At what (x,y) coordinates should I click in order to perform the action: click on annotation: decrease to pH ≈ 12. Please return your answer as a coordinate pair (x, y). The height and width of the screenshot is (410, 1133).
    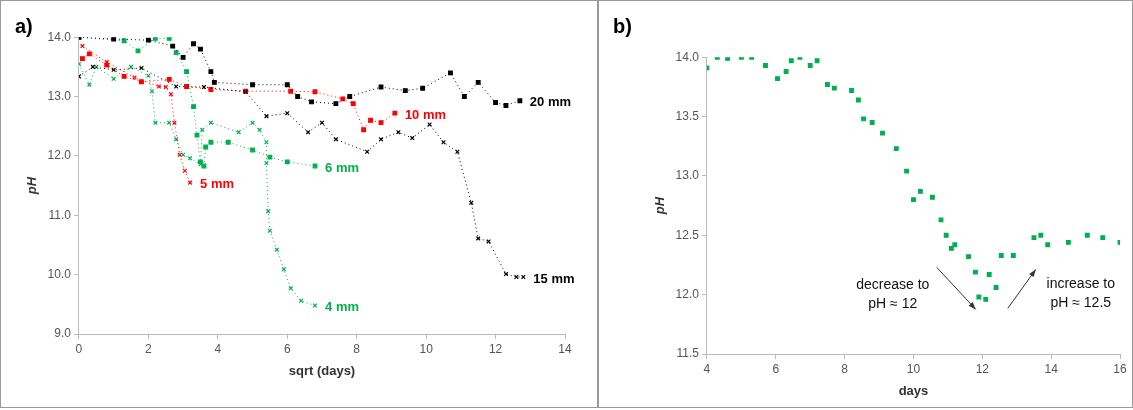
    Looking at the image, I should click on (893, 294).